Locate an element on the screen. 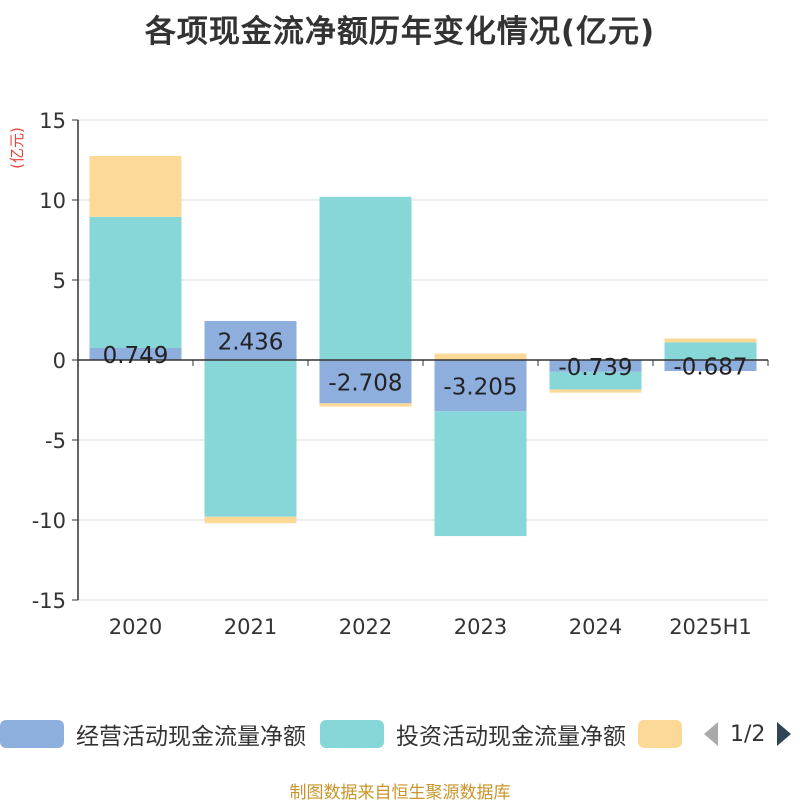  data-label: -0.739 is located at coordinates (595, 368).